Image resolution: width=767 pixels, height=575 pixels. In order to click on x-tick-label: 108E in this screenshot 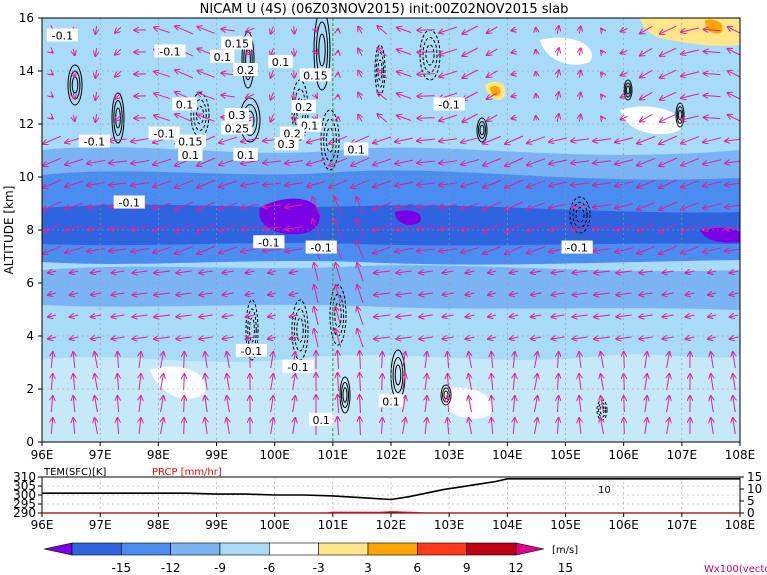, I will do `click(740, 455)`.